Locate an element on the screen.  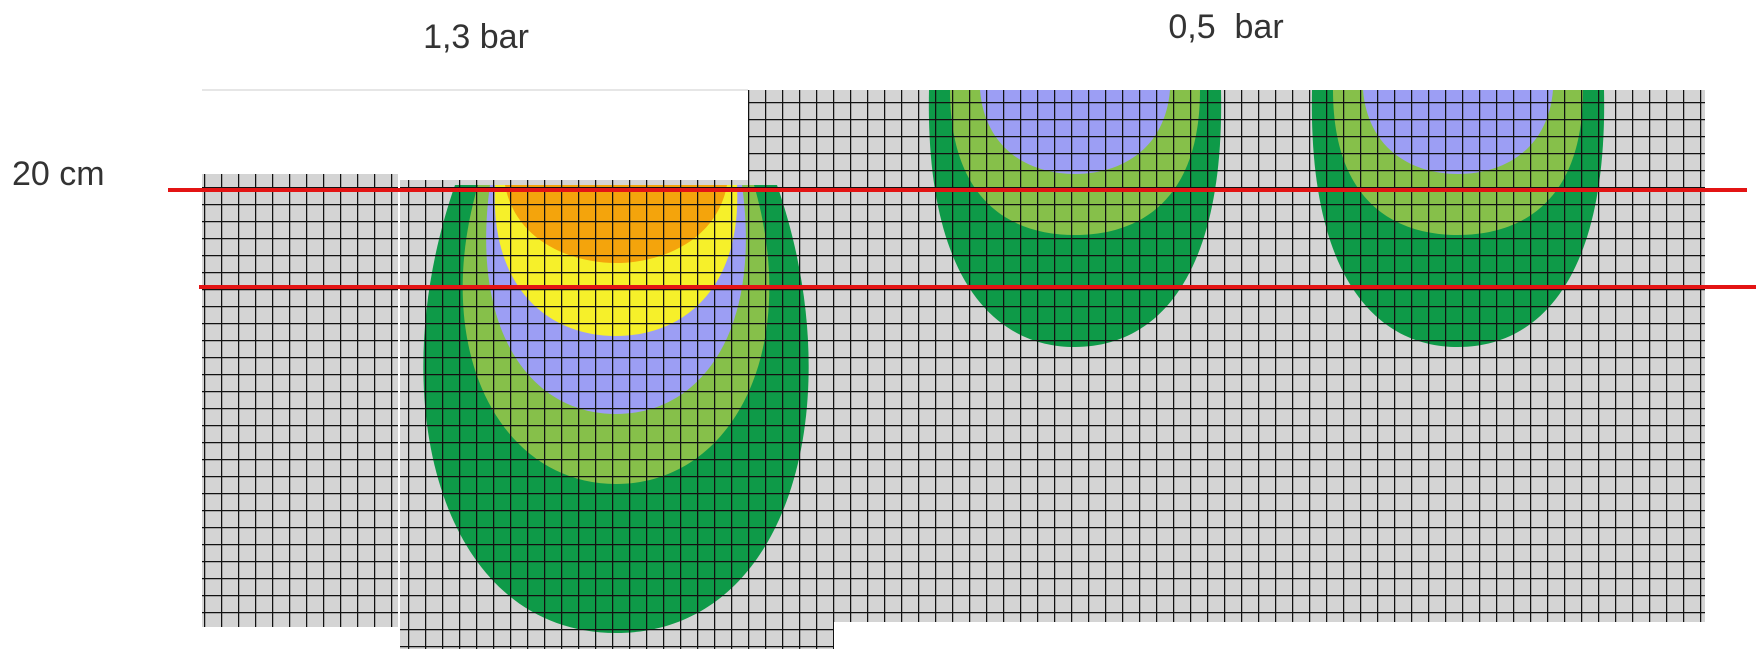
depth-label: 20 cm is located at coordinates (58, 174).